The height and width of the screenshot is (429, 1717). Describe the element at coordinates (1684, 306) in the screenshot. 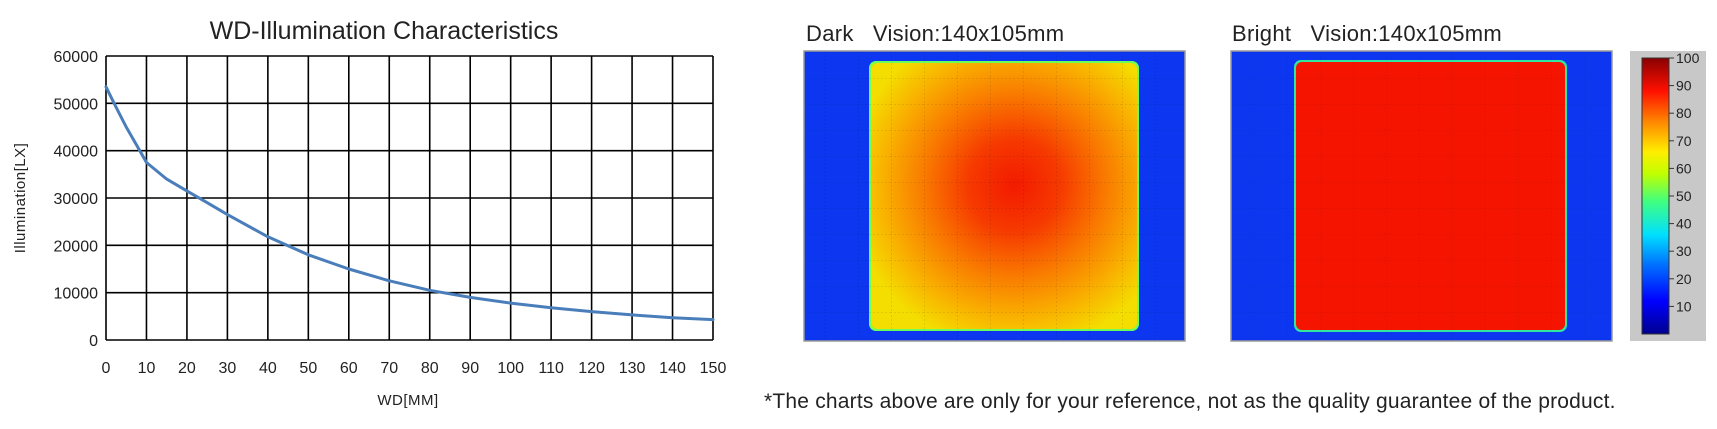

I see `colorbar-tick-label: 10` at that location.